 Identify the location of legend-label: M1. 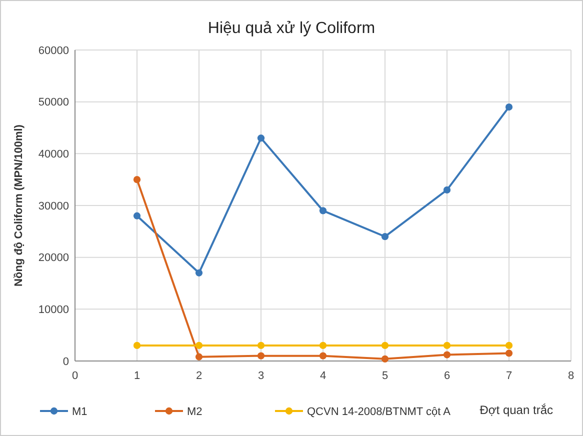
(80, 412).